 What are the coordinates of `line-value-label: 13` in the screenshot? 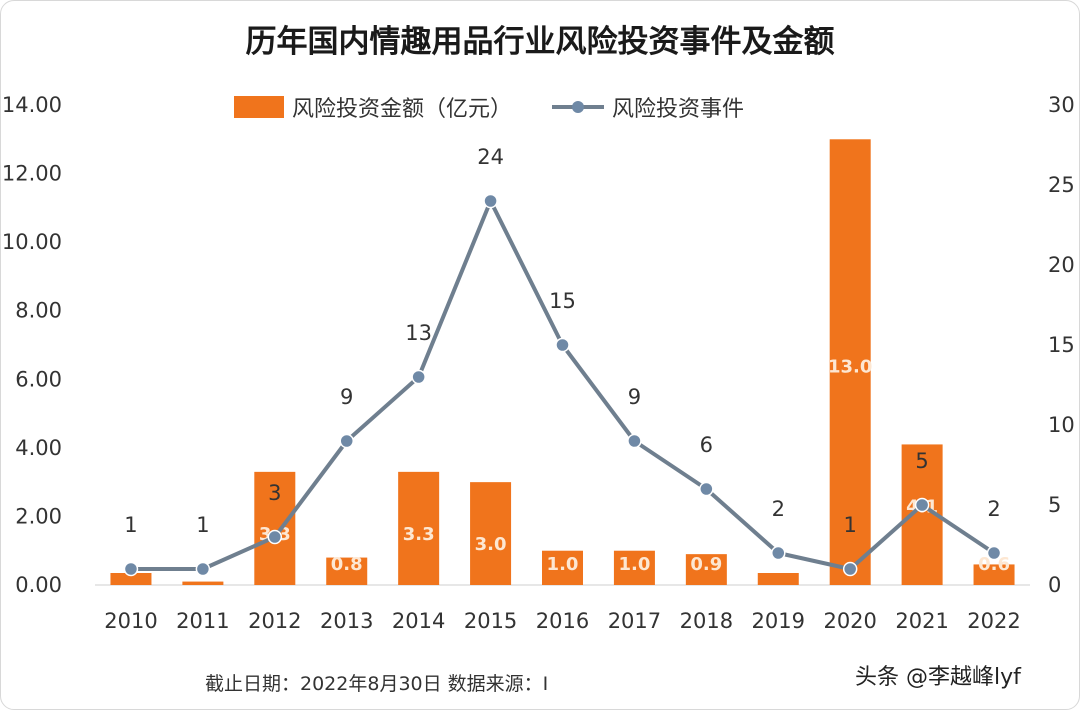 It's located at (418, 333).